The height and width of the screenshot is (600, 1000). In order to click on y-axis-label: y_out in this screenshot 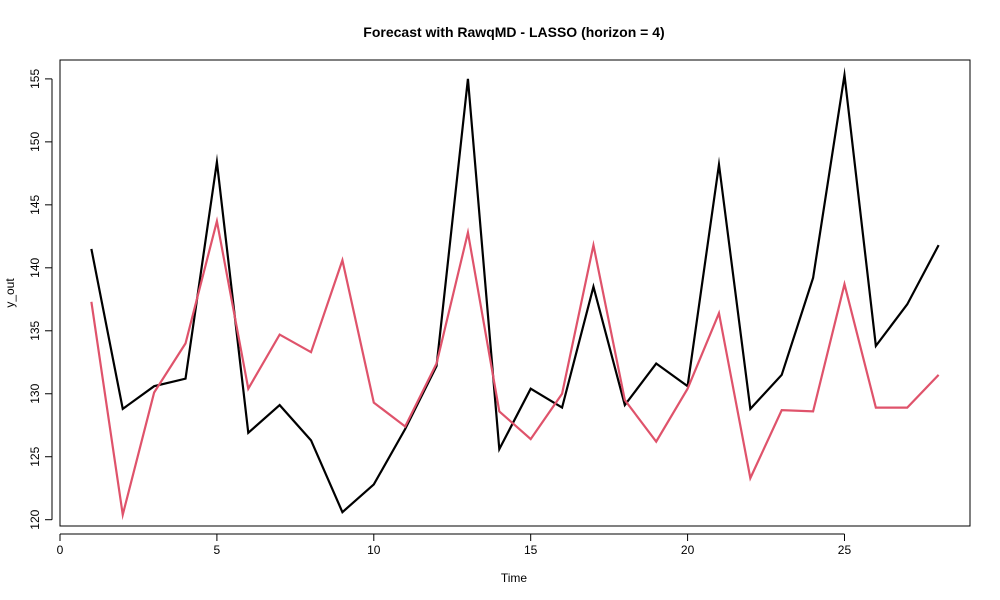, I will do `click(10, 293)`.